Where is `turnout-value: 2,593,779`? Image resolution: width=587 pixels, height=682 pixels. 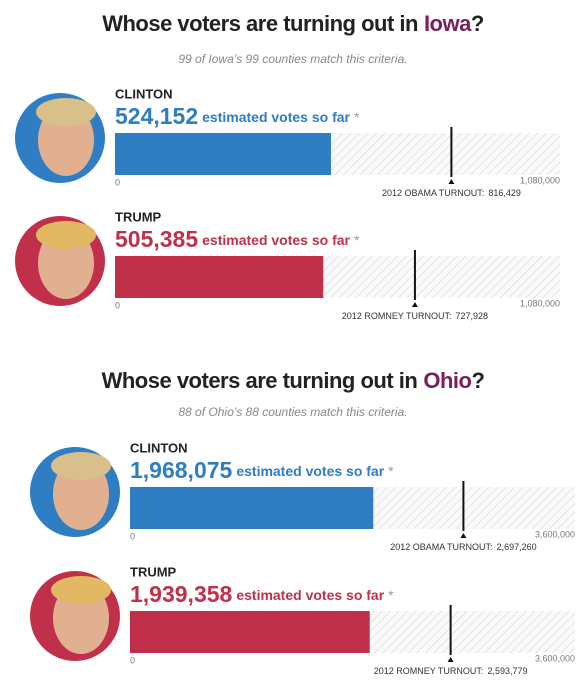
turnout-value: 2,593,779 is located at coordinates (507, 671).